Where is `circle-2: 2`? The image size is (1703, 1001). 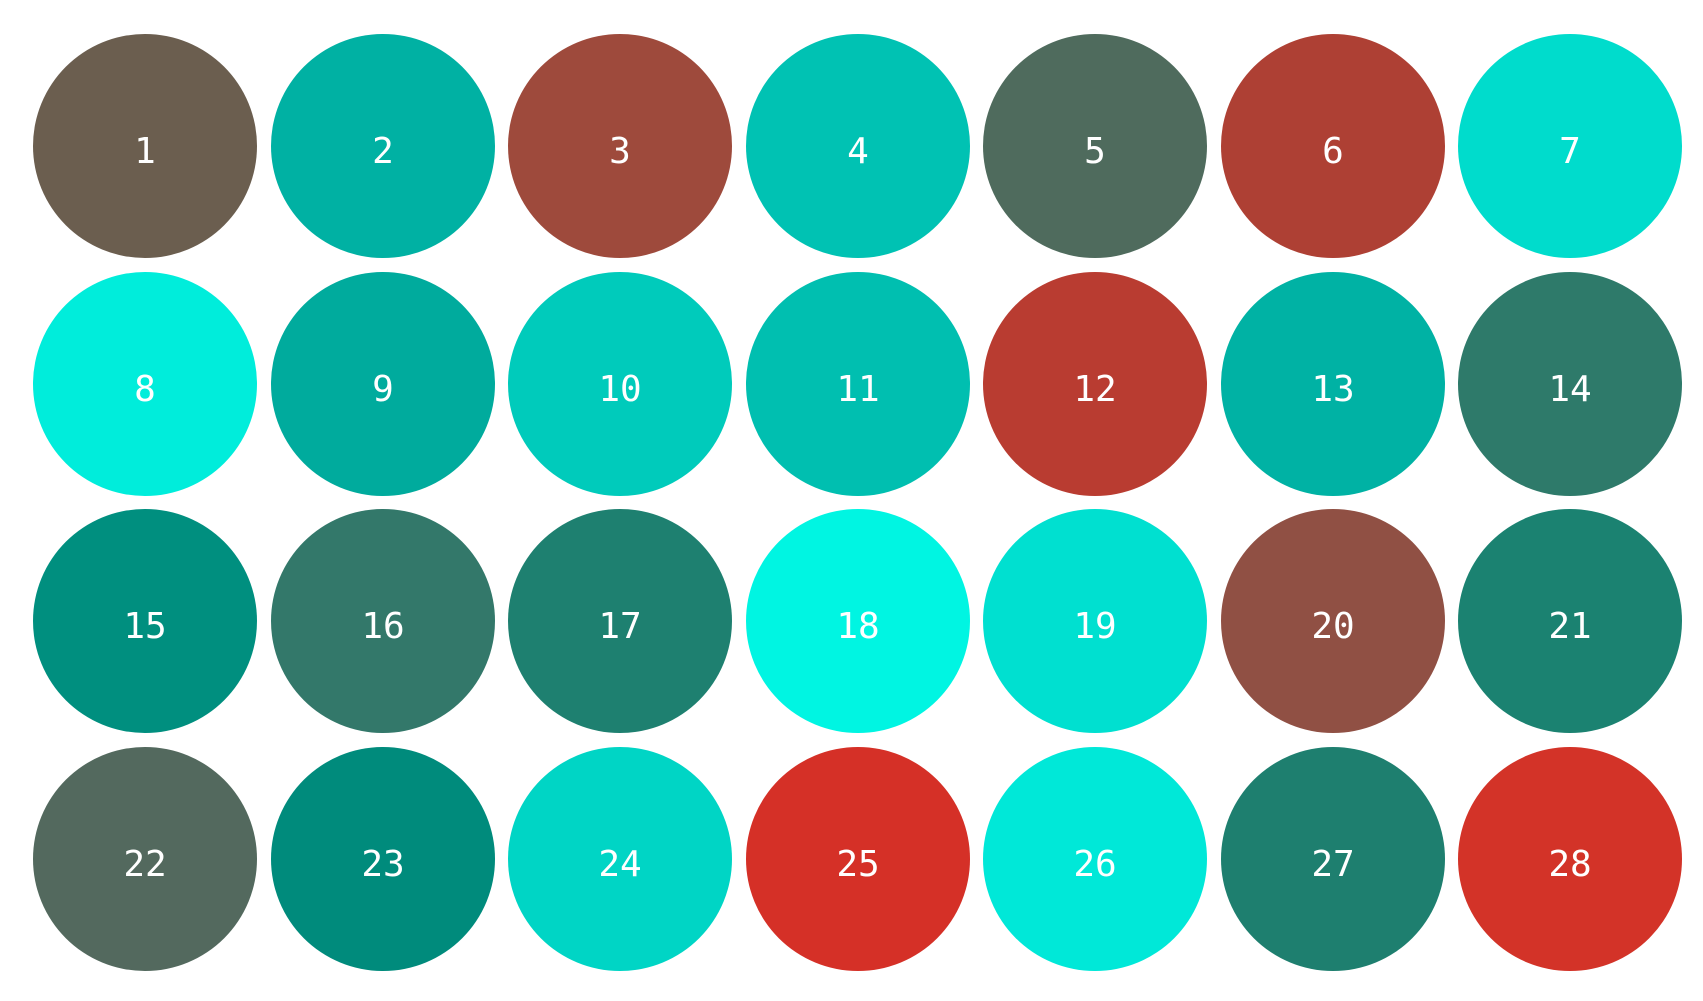 circle-2: 2 is located at coordinates (383, 146).